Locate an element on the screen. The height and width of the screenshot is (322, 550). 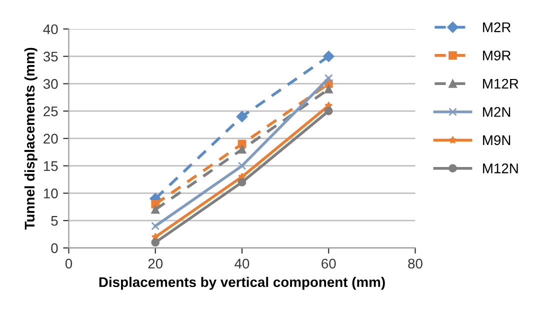
x-tick-label: 40 is located at coordinates (242, 263).